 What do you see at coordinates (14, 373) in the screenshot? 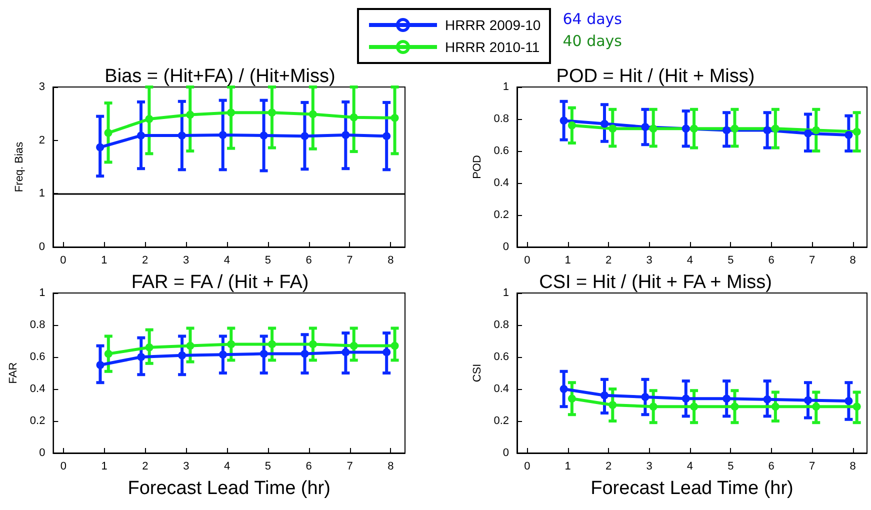
I see `y-axis-title: FAR` at bounding box center [14, 373].